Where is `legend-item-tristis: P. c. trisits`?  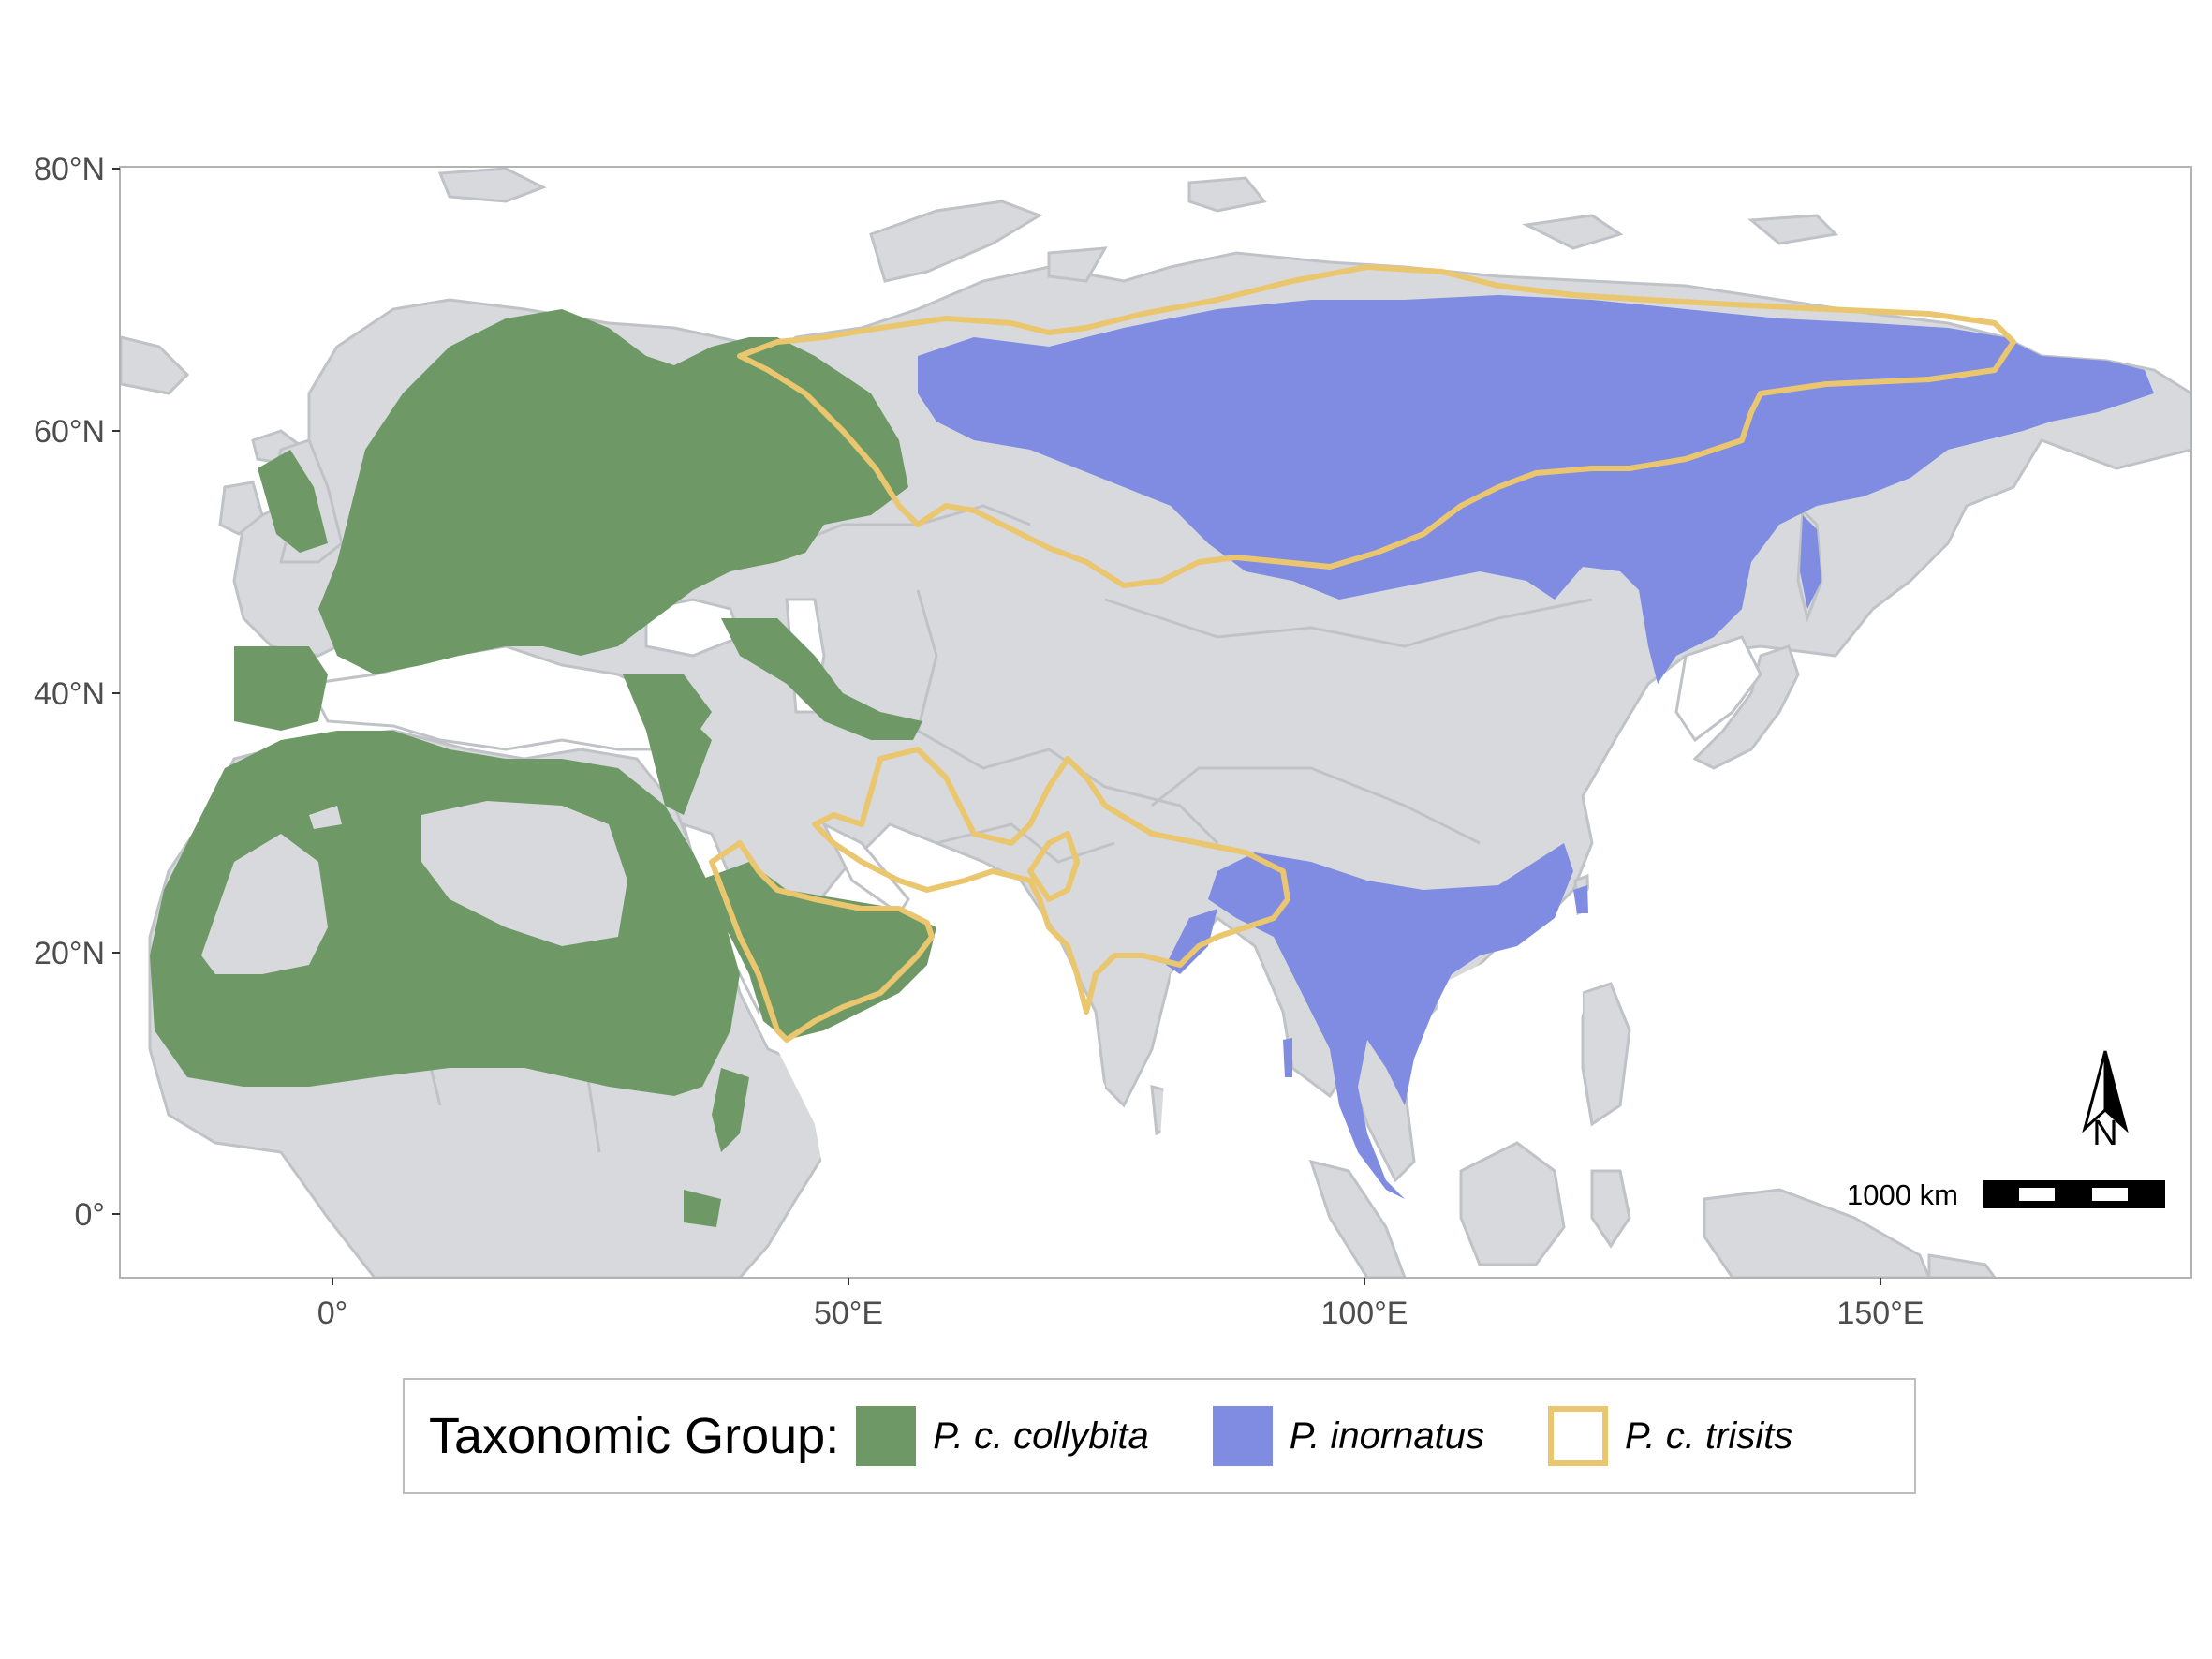
legend-item-tristis: P. c. trisits is located at coordinates (1670, 1436).